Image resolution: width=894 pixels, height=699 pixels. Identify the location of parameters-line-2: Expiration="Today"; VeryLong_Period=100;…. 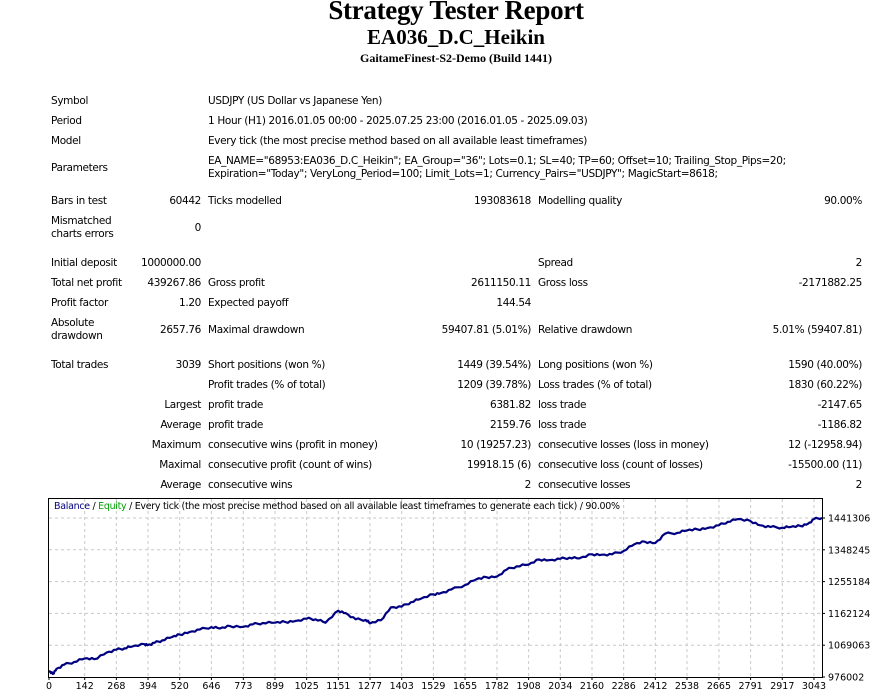
(463, 174).